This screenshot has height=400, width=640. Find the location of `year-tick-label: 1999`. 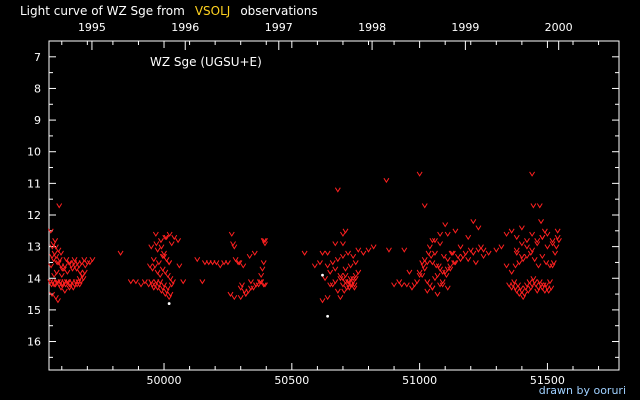

year-tick-label: 1999 is located at coordinates (465, 27).